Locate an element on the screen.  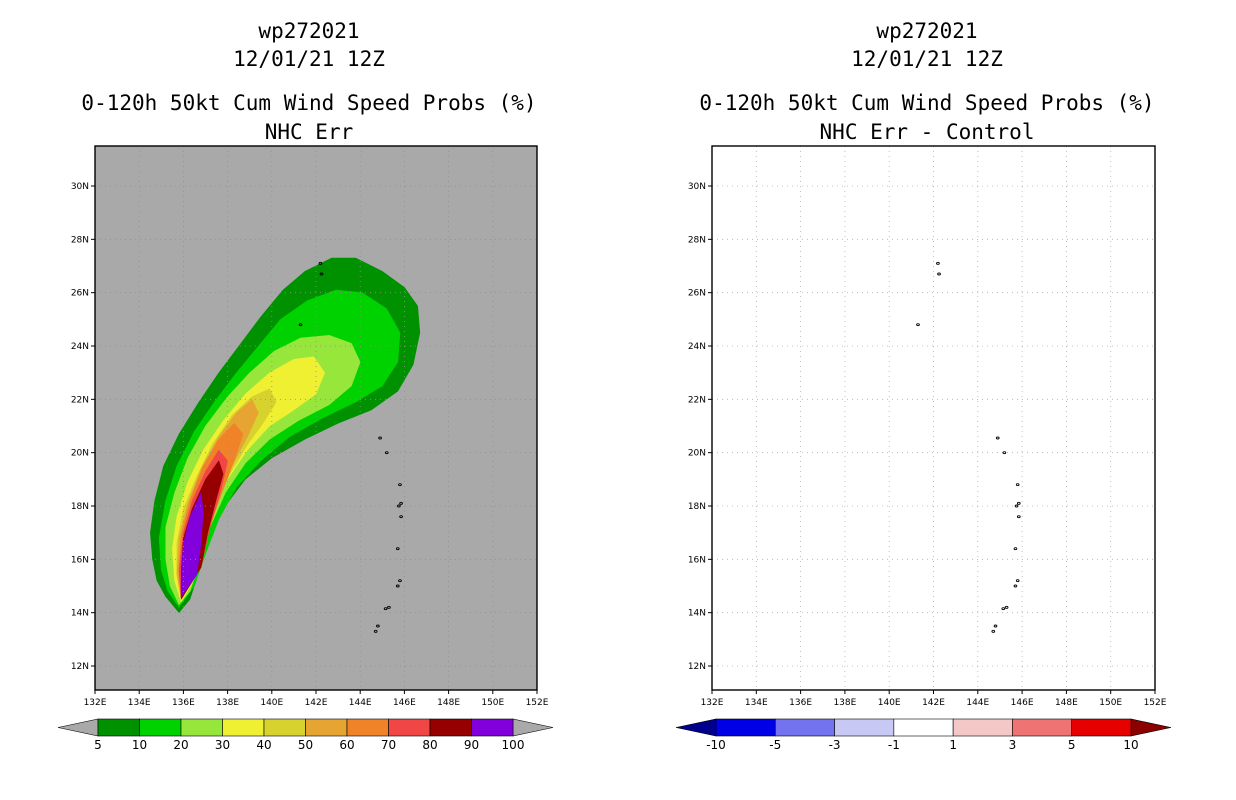
colorbar-label: 70 is located at coordinates (388, 745).